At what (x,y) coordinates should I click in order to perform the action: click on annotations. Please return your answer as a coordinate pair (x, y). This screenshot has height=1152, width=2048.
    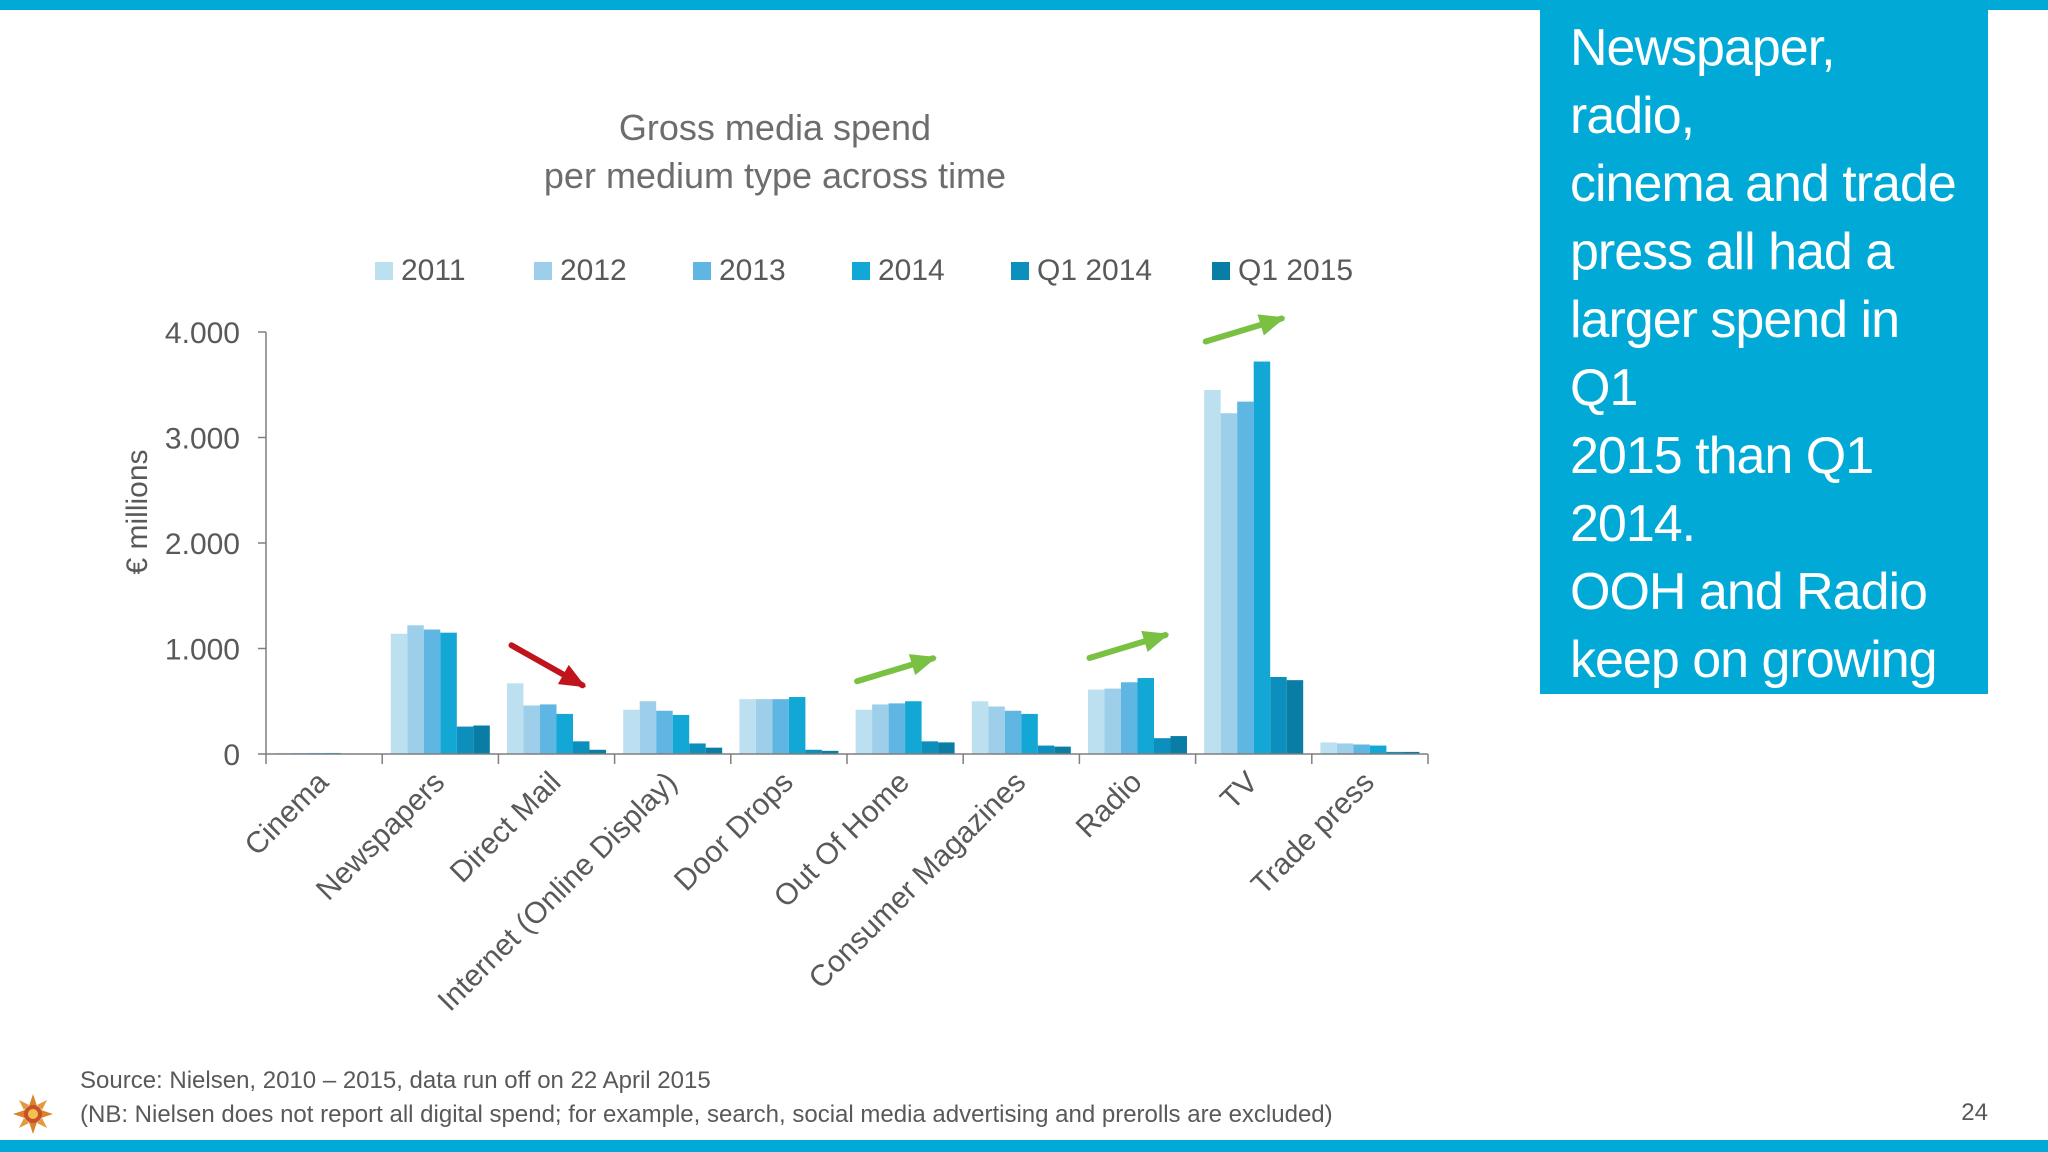
    Looking at the image, I should click on (897, 501).